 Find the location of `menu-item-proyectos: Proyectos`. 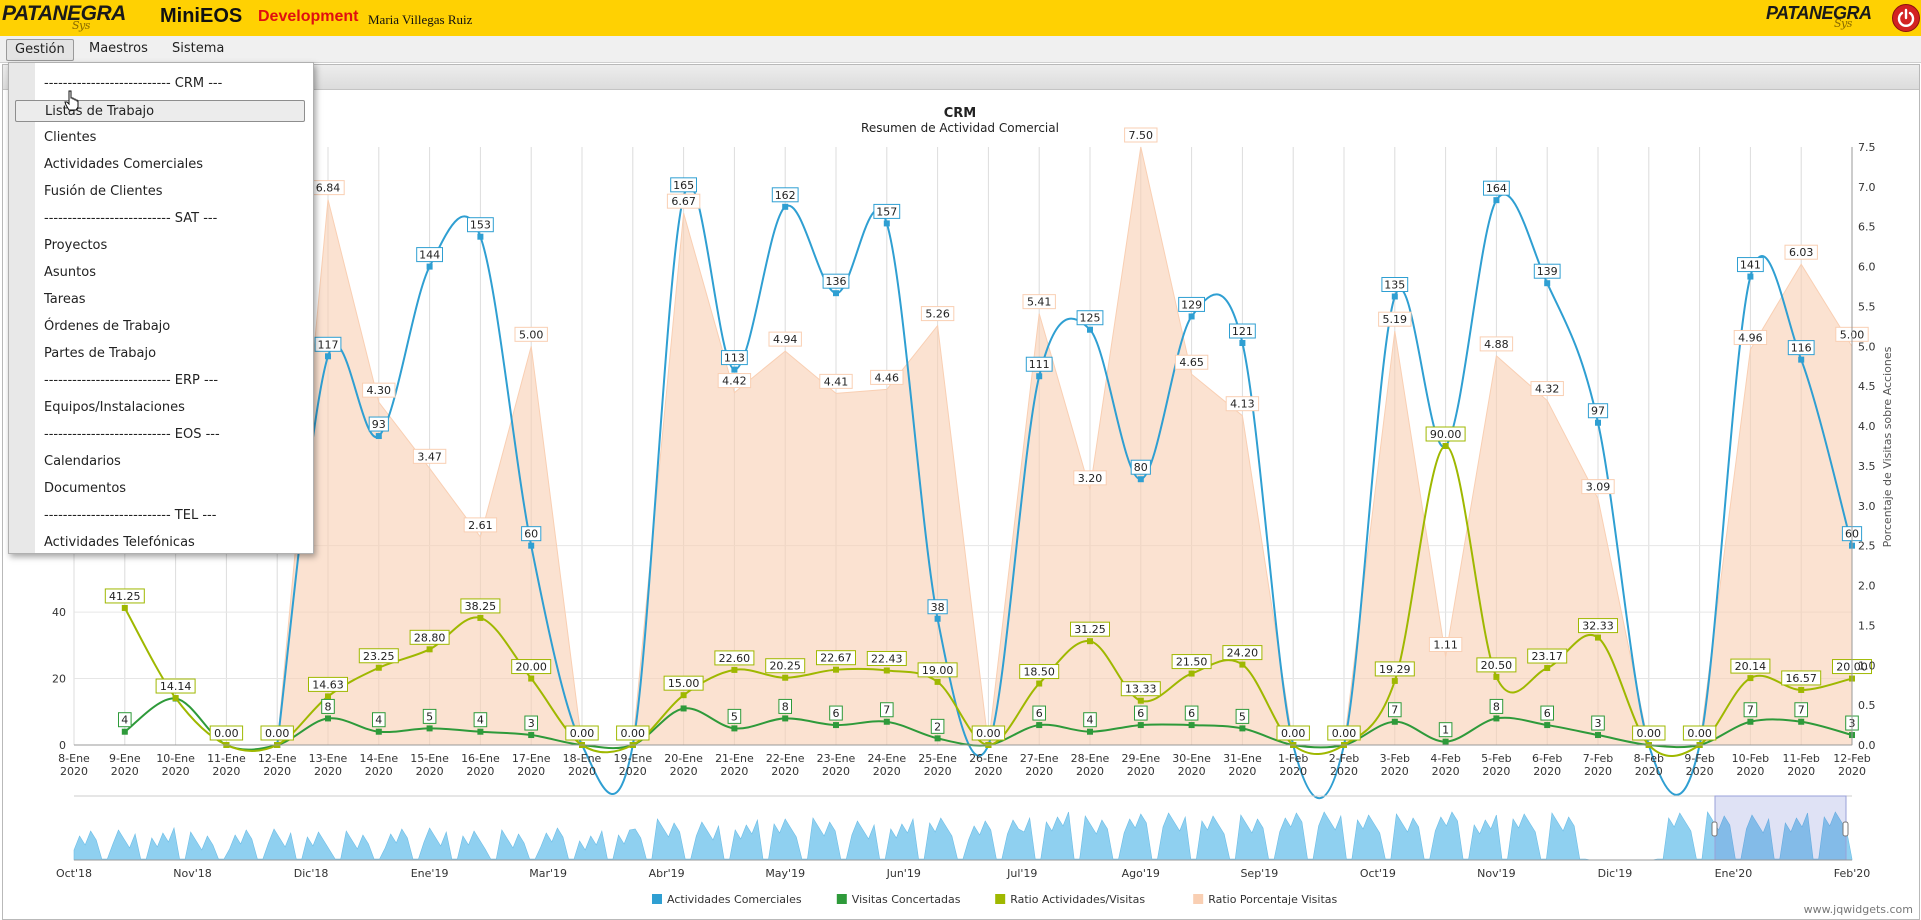

menu-item-proyectos: Proyectos is located at coordinates (76, 245).